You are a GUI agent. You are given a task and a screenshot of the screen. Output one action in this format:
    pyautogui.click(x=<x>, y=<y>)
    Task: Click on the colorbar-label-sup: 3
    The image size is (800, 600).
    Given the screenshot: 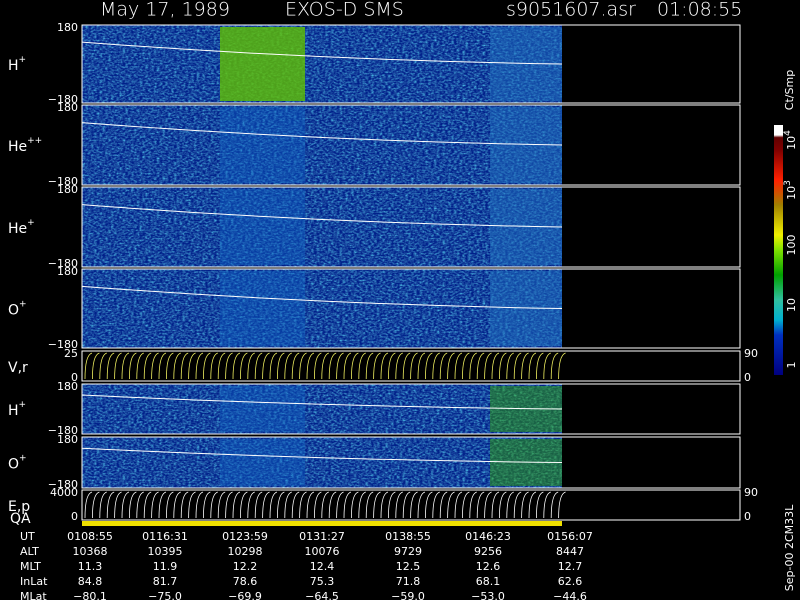 What is the action you would take?
    pyautogui.click(x=788, y=183)
    